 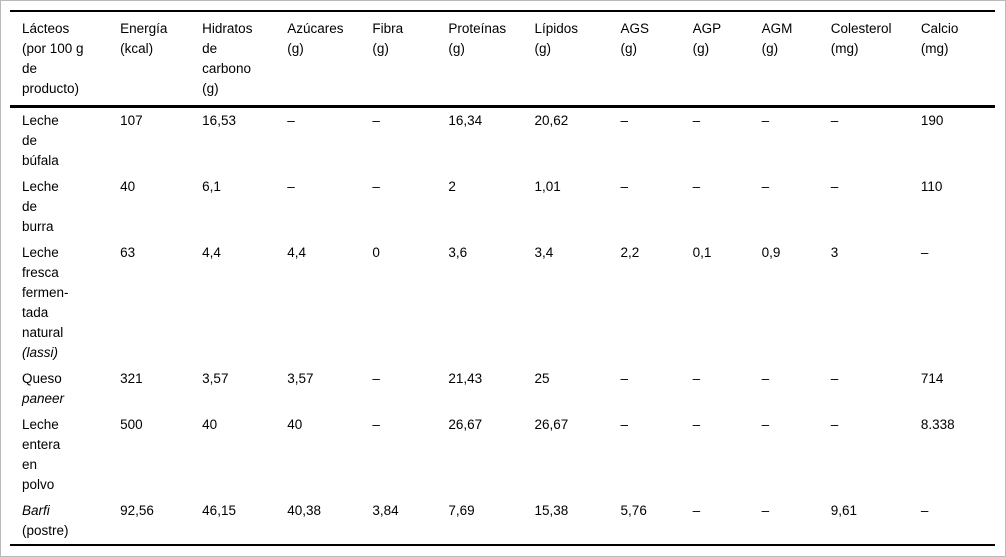 I want to click on table-row: Leche de burra 40 6,1 – – 2 1,01 – – – – 110, so click(x=502, y=207).